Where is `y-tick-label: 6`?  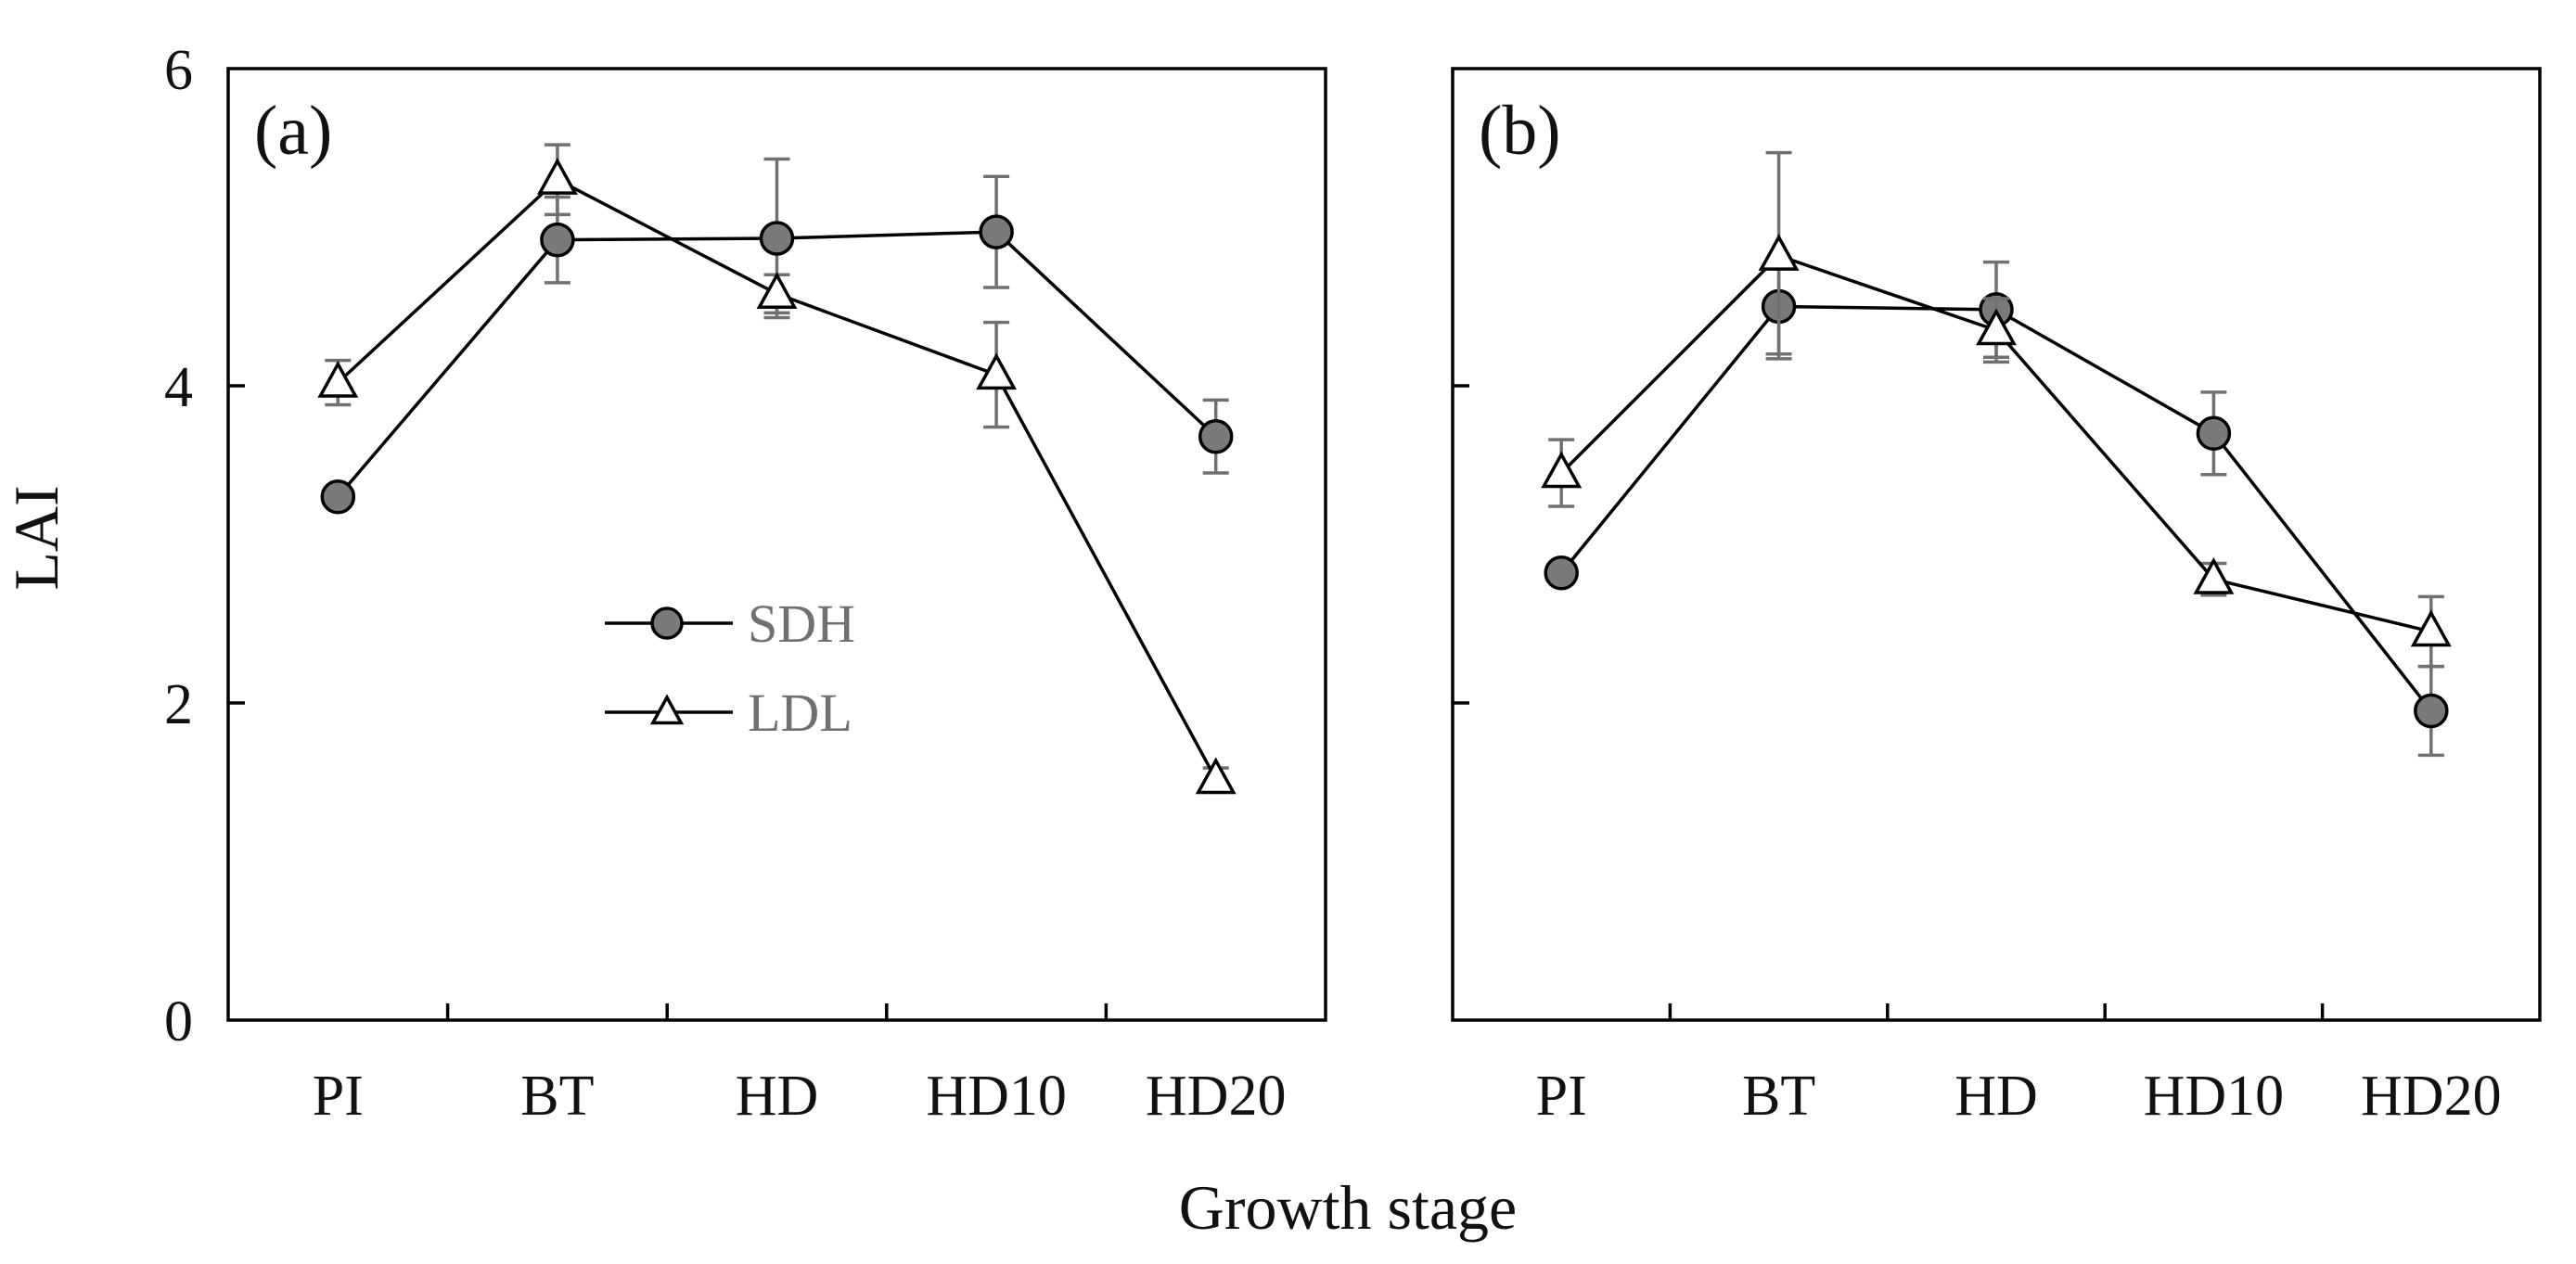 y-tick-label: 6 is located at coordinates (178, 70).